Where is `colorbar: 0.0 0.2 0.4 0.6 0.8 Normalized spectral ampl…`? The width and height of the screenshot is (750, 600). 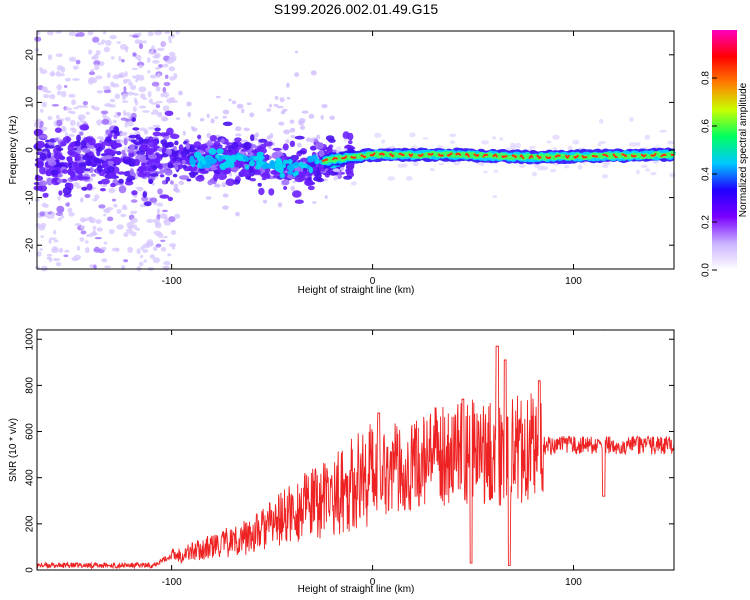 colorbar: 0.0 0.2 0.4 0.6 0.8 Normalized spectral ampl… is located at coordinates (725, 153).